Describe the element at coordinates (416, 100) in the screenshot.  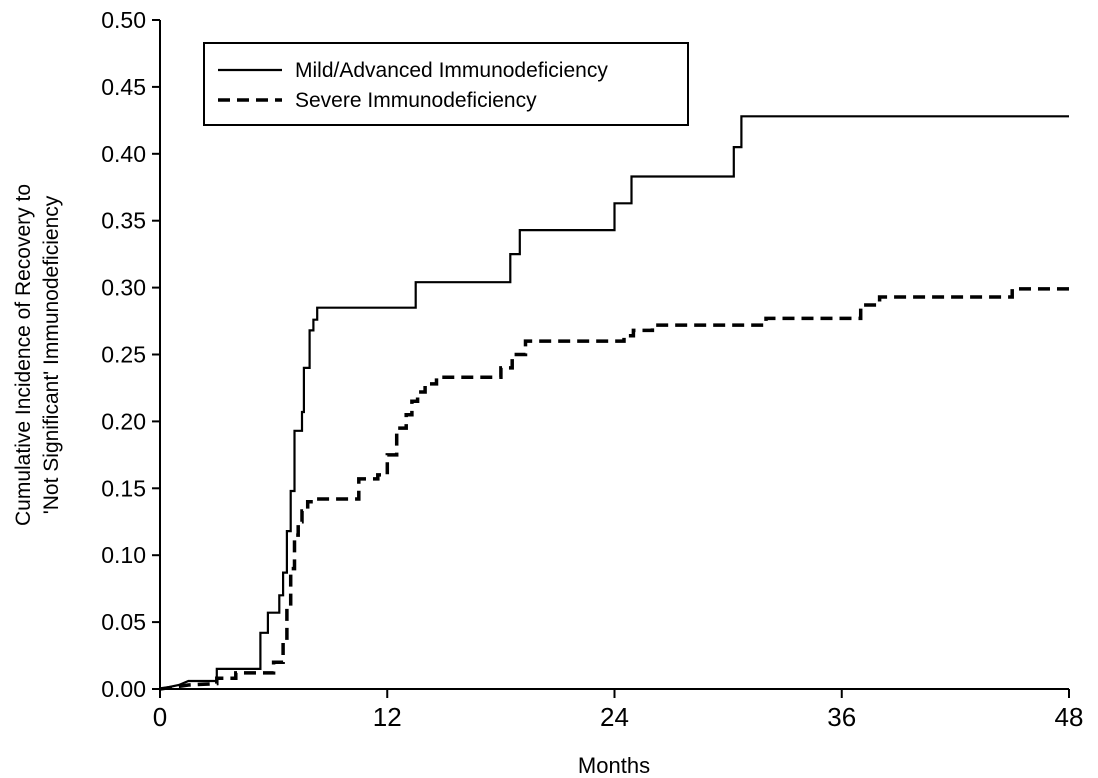
I see `legend-label-severe: Severe Immunodeficiency` at that location.